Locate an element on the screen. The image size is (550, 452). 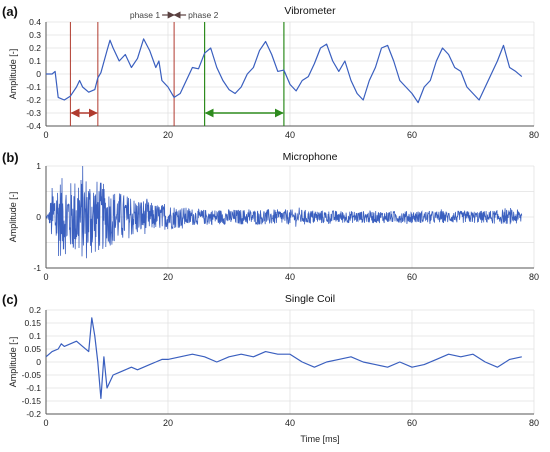
chart-title: Vibrometer is located at coordinates (310, 11).